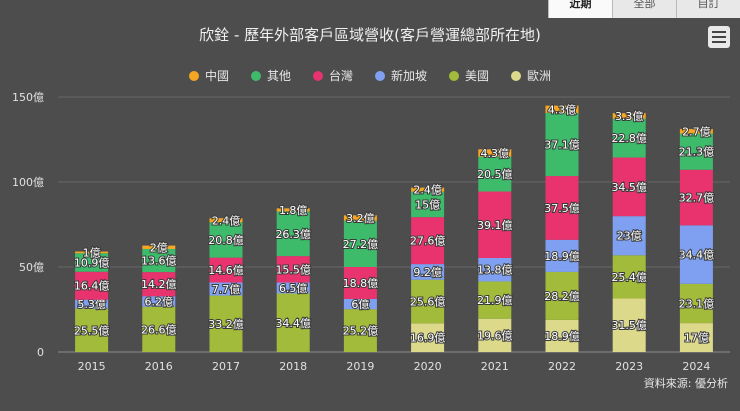 This screenshot has width=740, height=411. Describe the element at coordinates (293, 210) in the screenshot. I see `data-label: 1.8億` at that location.